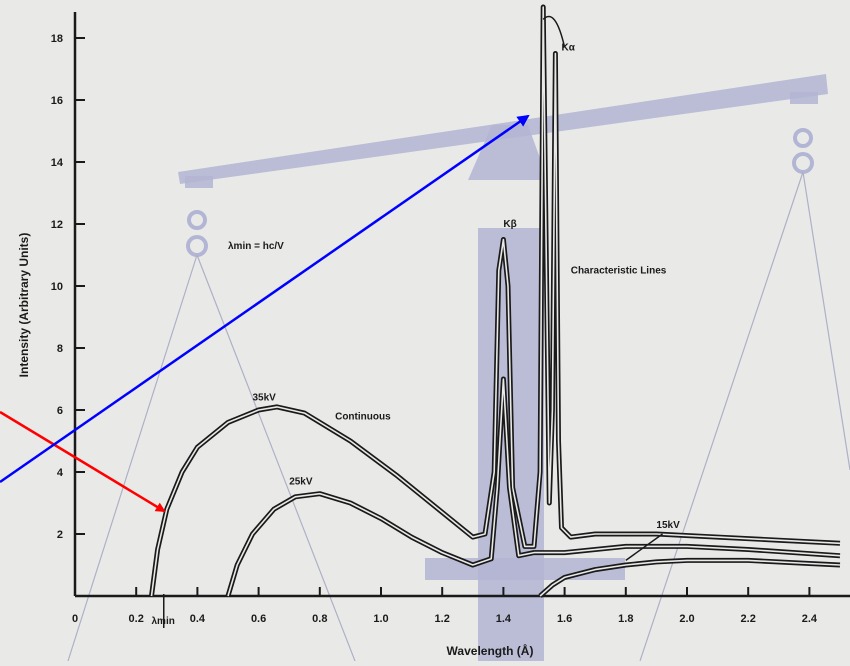 This screenshot has width=850, height=666. Describe the element at coordinates (197, 220) in the screenshot. I see `balance-hook-left-upper` at that location.